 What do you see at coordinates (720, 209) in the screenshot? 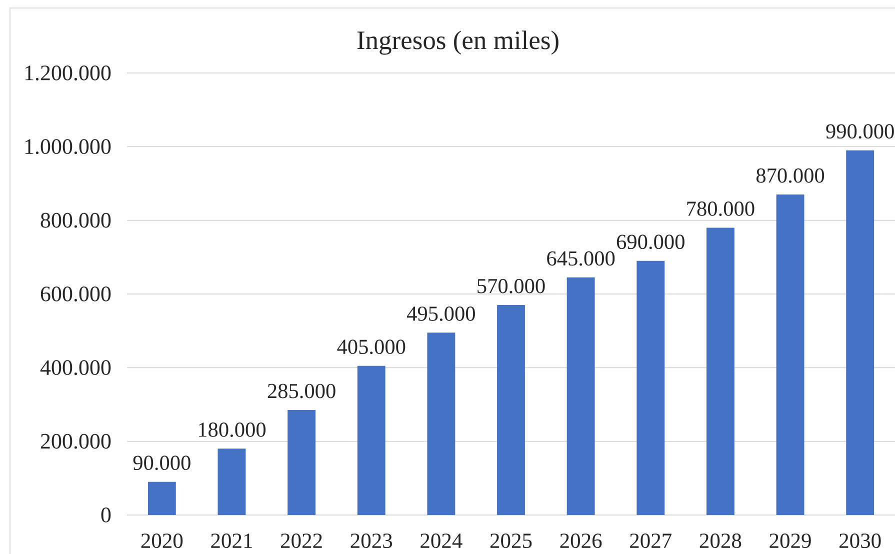
I see `data-label: 780.000` at bounding box center [720, 209].